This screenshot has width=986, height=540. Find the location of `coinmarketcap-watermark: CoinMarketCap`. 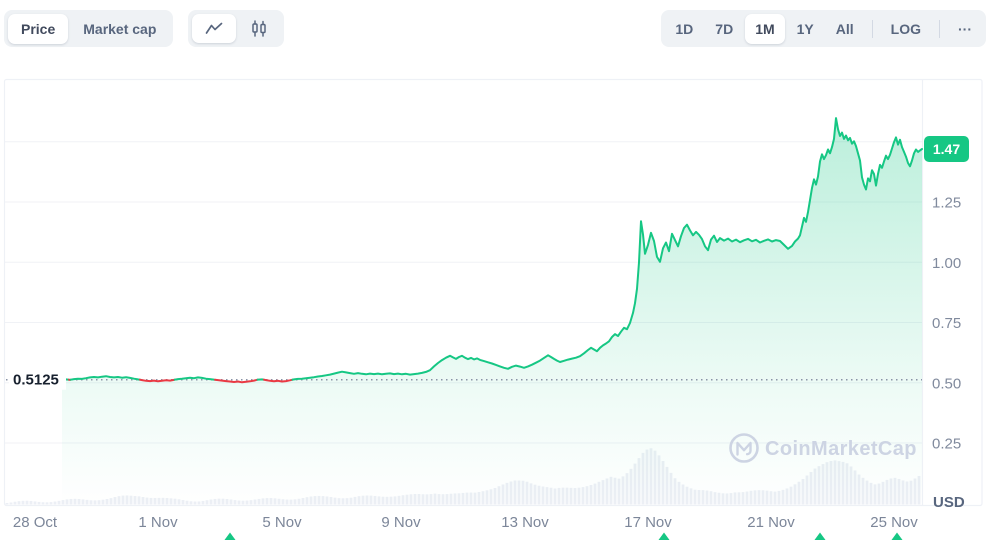

coinmarketcap-watermark: CoinMarketCap is located at coordinates (823, 448).